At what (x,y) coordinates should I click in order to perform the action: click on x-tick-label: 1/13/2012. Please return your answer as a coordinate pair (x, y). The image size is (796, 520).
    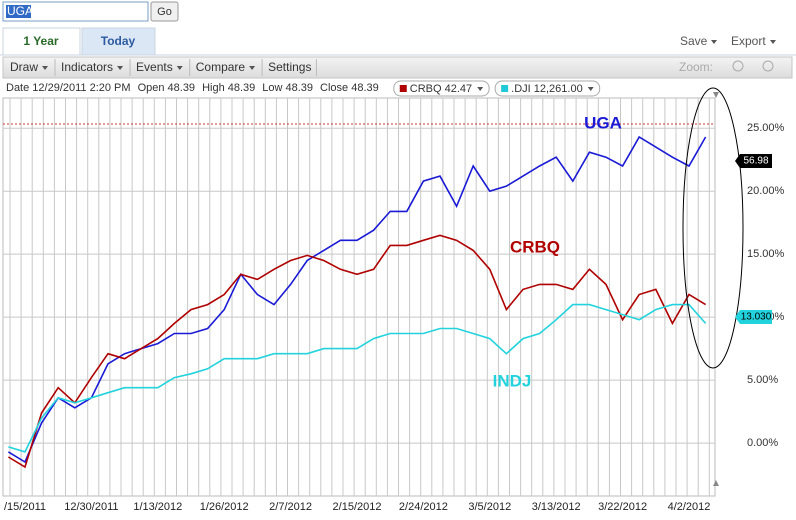
    Looking at the image, I should click on (157, 507).